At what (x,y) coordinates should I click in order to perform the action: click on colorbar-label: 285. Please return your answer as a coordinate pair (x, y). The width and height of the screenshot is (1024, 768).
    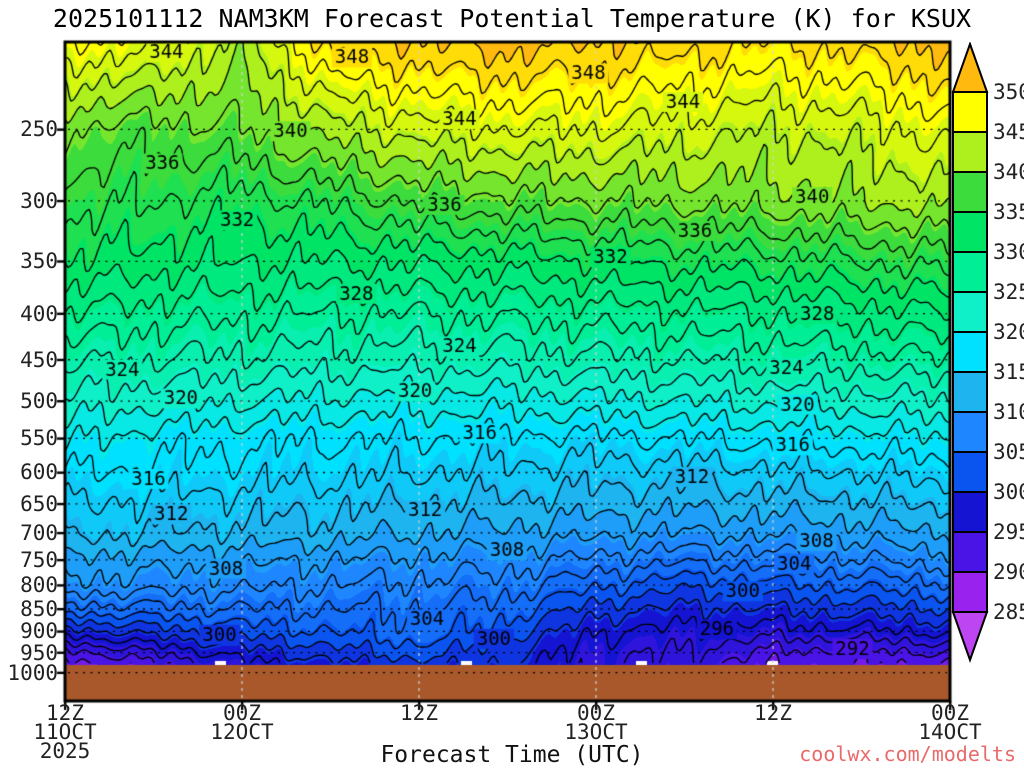
    Looking at the image, I should click on (1008, 612).